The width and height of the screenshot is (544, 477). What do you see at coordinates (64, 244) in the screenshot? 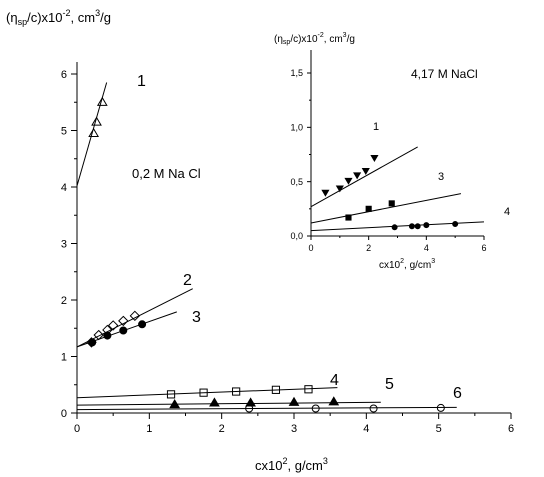
I see `main-y-tick-label: 3` at bounding box center [64, 244].